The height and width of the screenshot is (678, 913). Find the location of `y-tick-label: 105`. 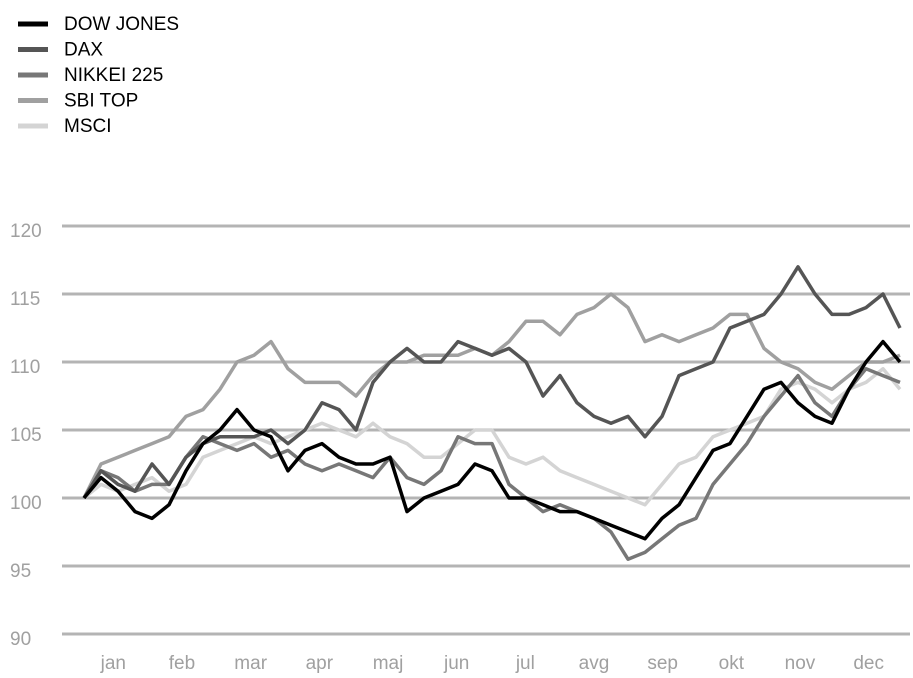

y-tick-label: 105 is located at coordinates (26, 435).